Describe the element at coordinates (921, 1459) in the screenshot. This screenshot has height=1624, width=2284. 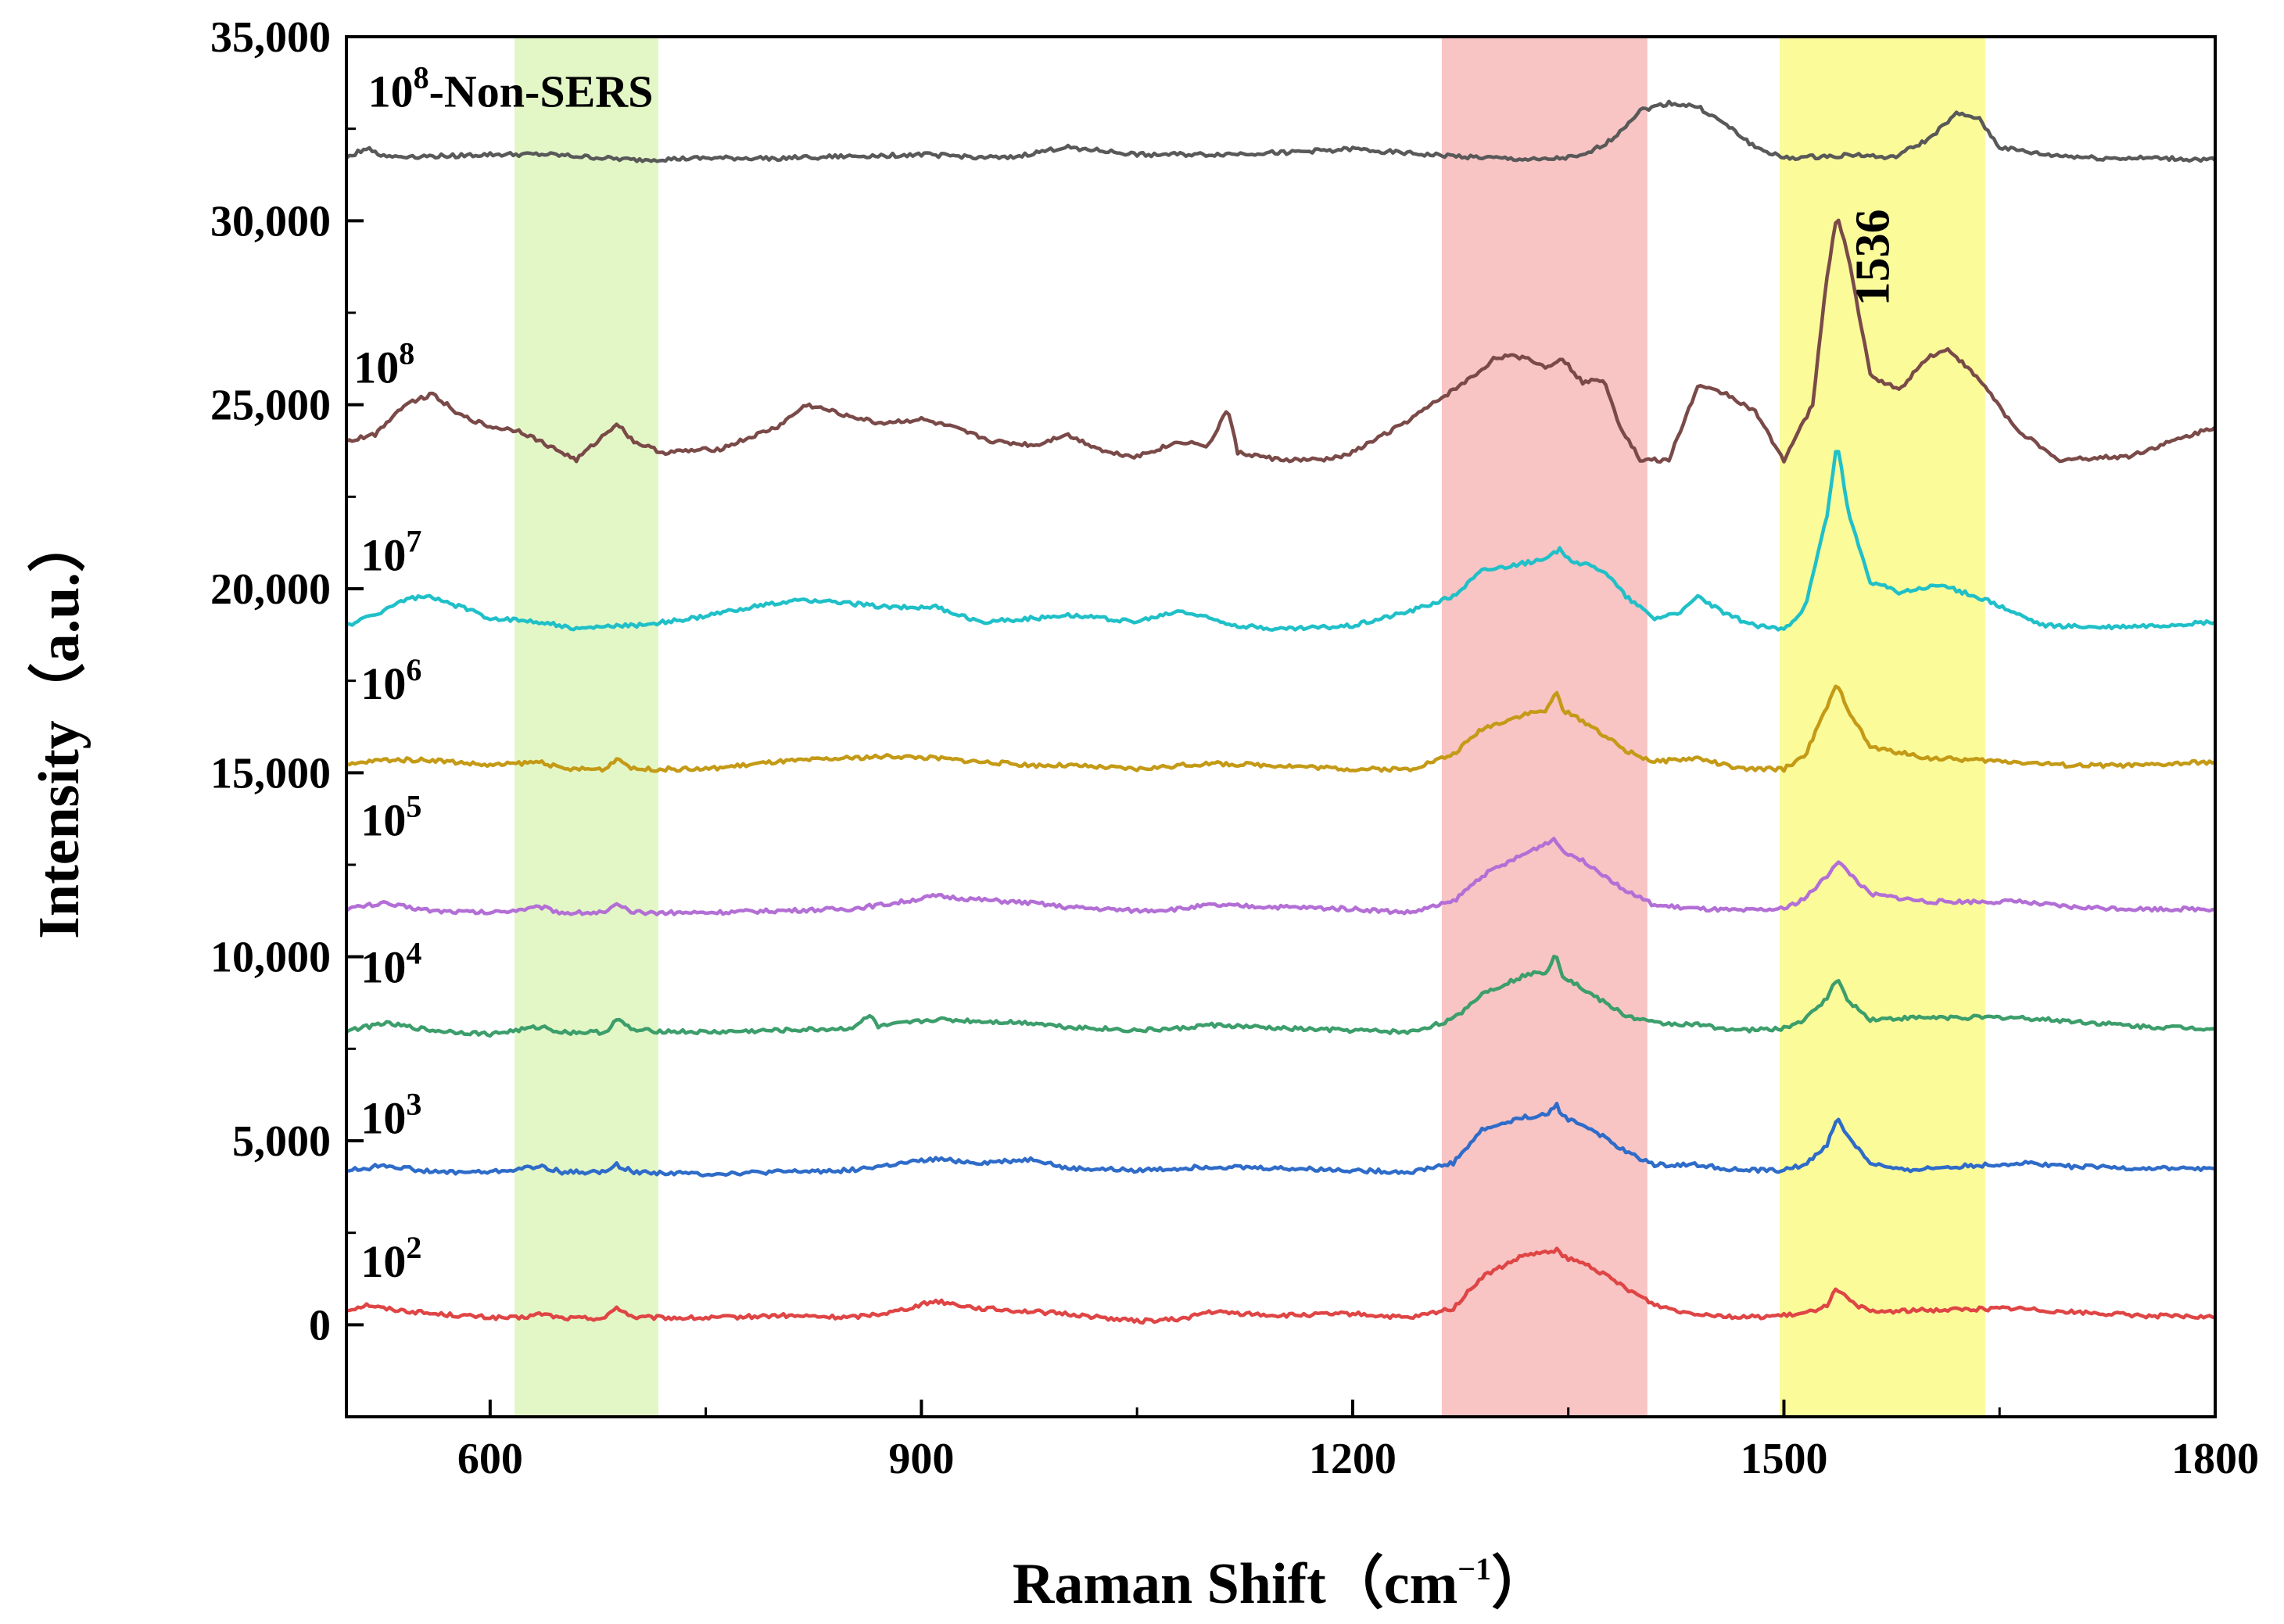
I see `x-tick-label-900: 900` at that location.